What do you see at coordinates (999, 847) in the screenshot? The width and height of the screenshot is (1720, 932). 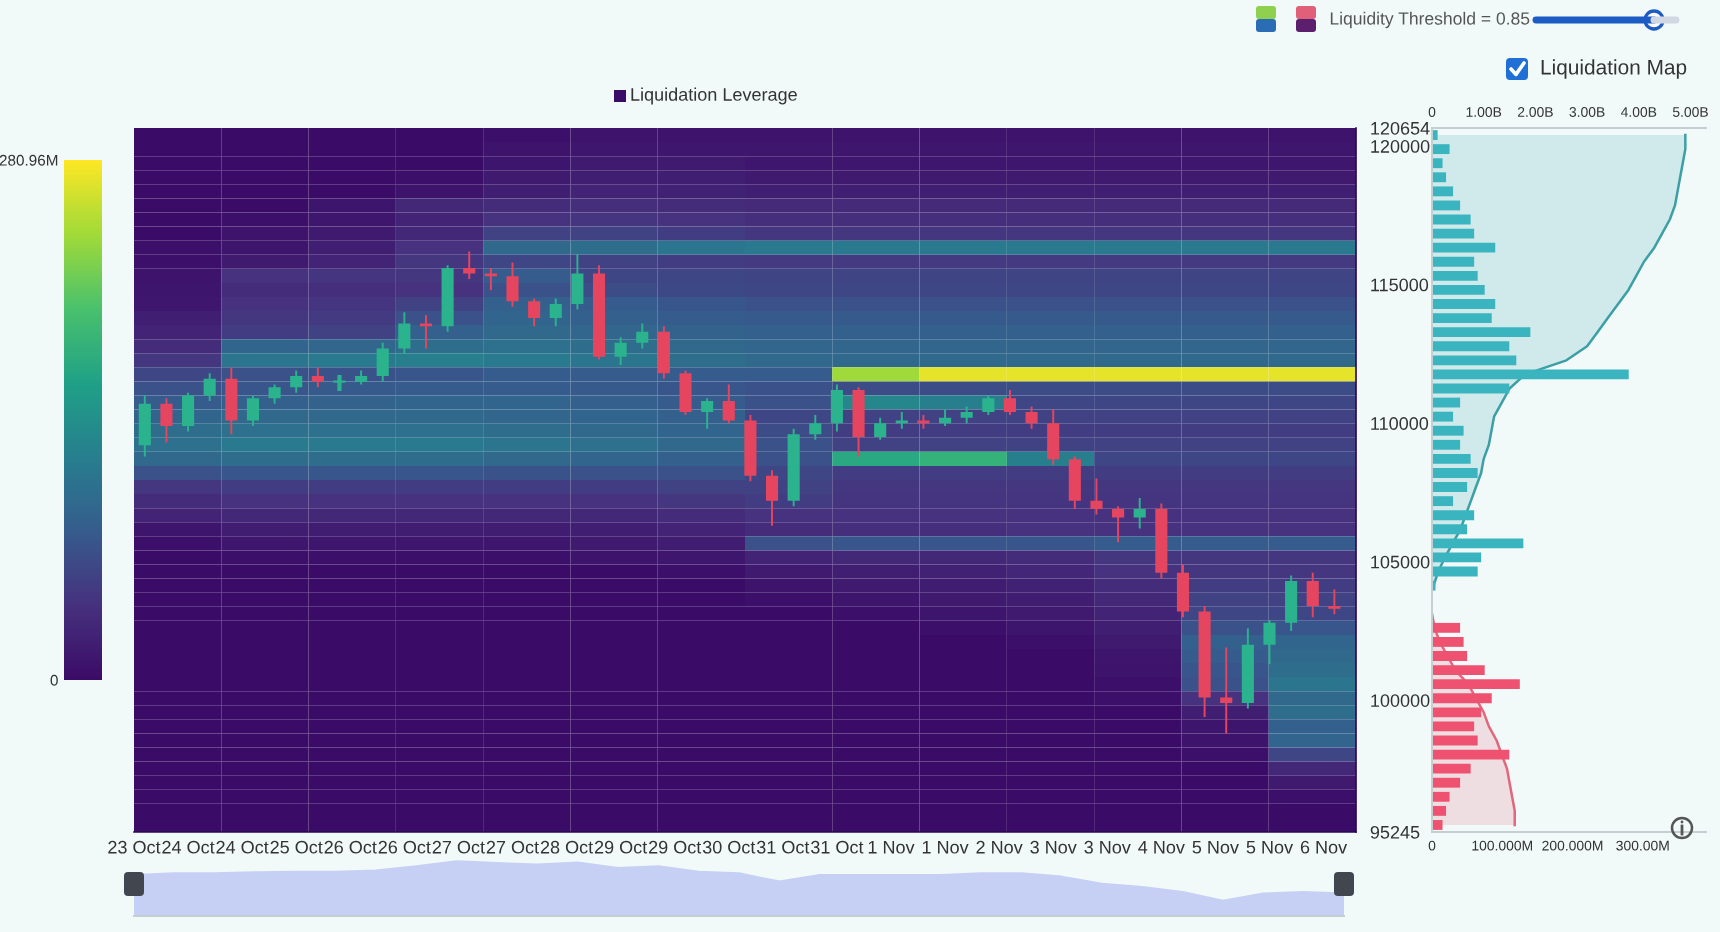 I see `x-tick-label: 2 Nov` at bounding box center [999, 847].